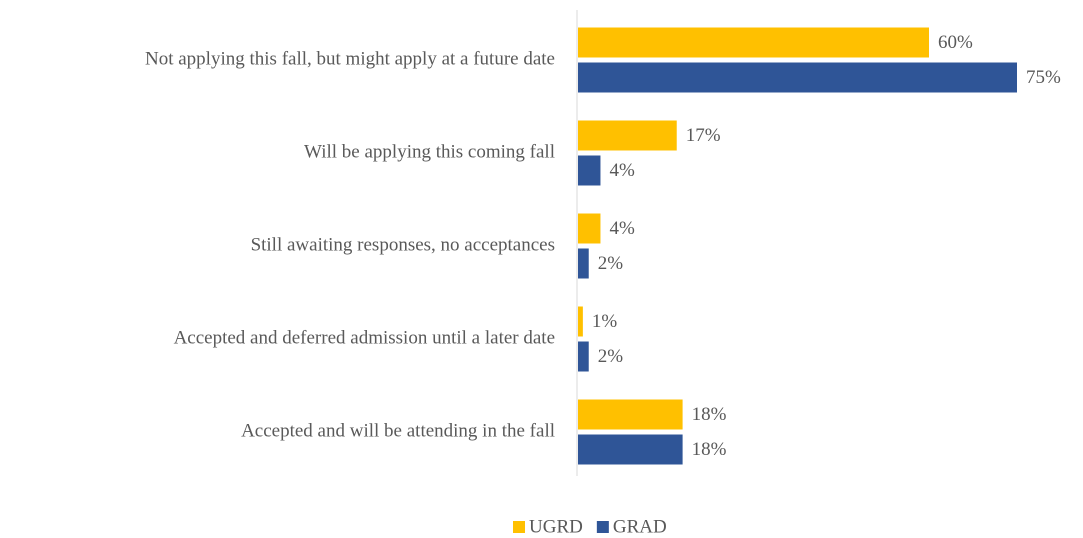 The width and height of the screenshot is (1083, 538). I want to click on legend-label: UGRD, so click(556, 526).